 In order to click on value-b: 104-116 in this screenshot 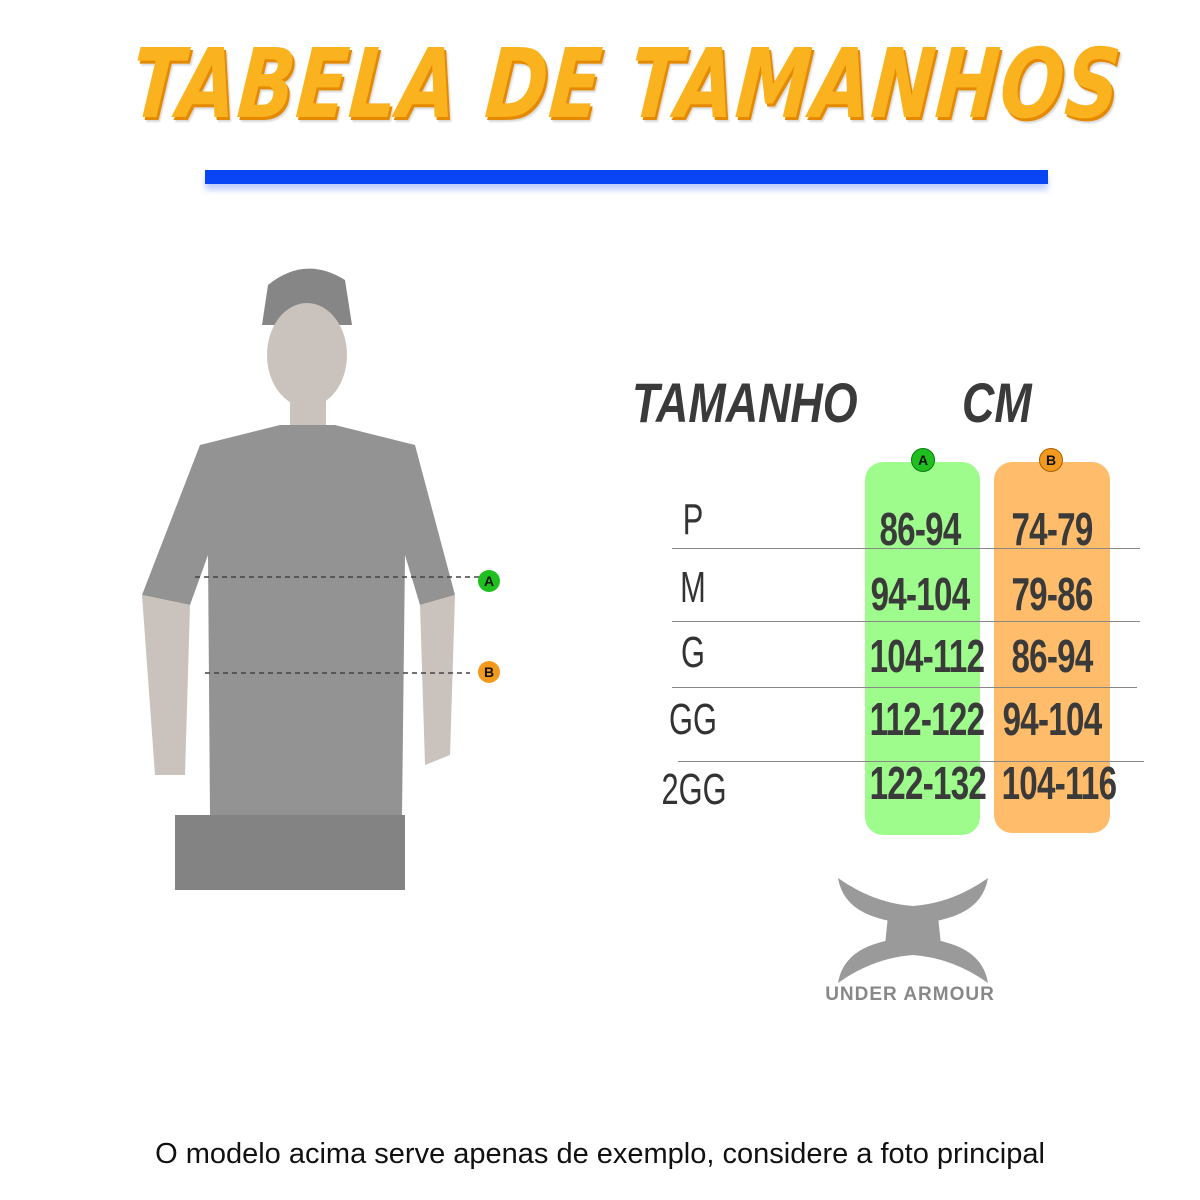, I will do `click(1059, 783)`.